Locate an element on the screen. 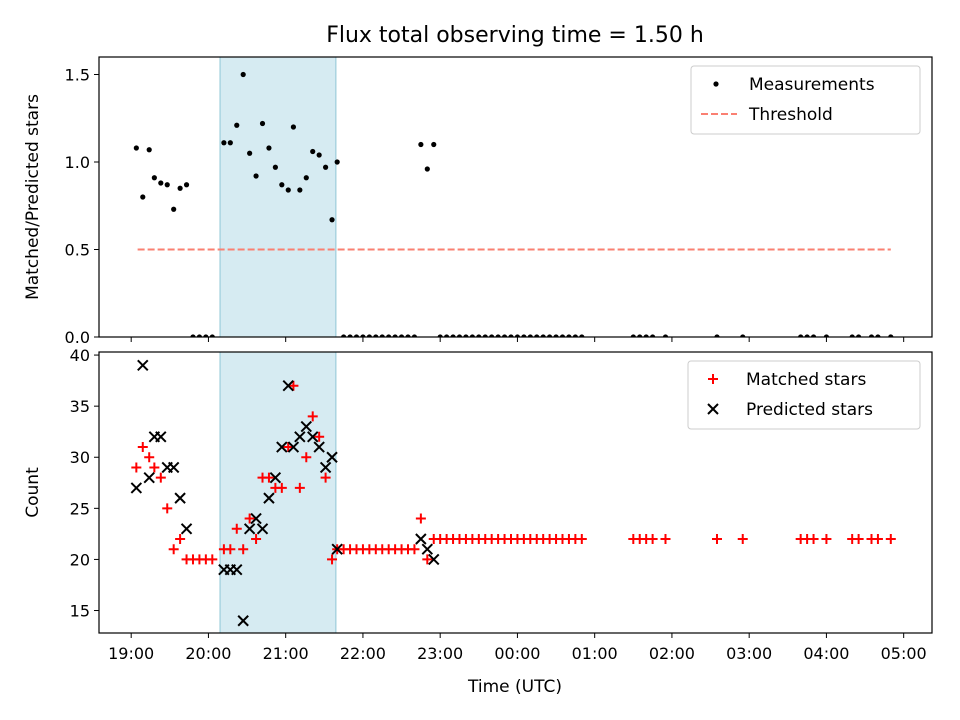  figure-title: Flux total observing time = 1.50 h is located at coordinates (515, 35).